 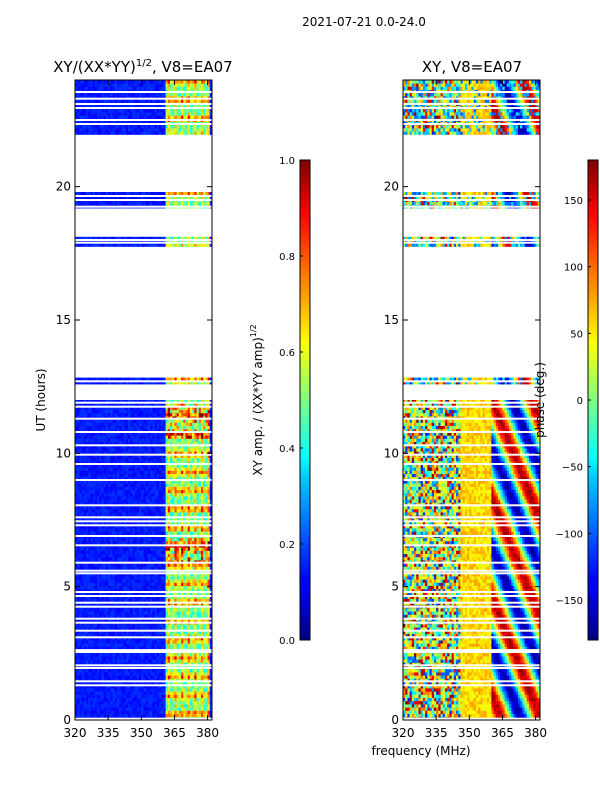 I want to click on colorbar-tick-label: −100, so click(x=569, y=534).